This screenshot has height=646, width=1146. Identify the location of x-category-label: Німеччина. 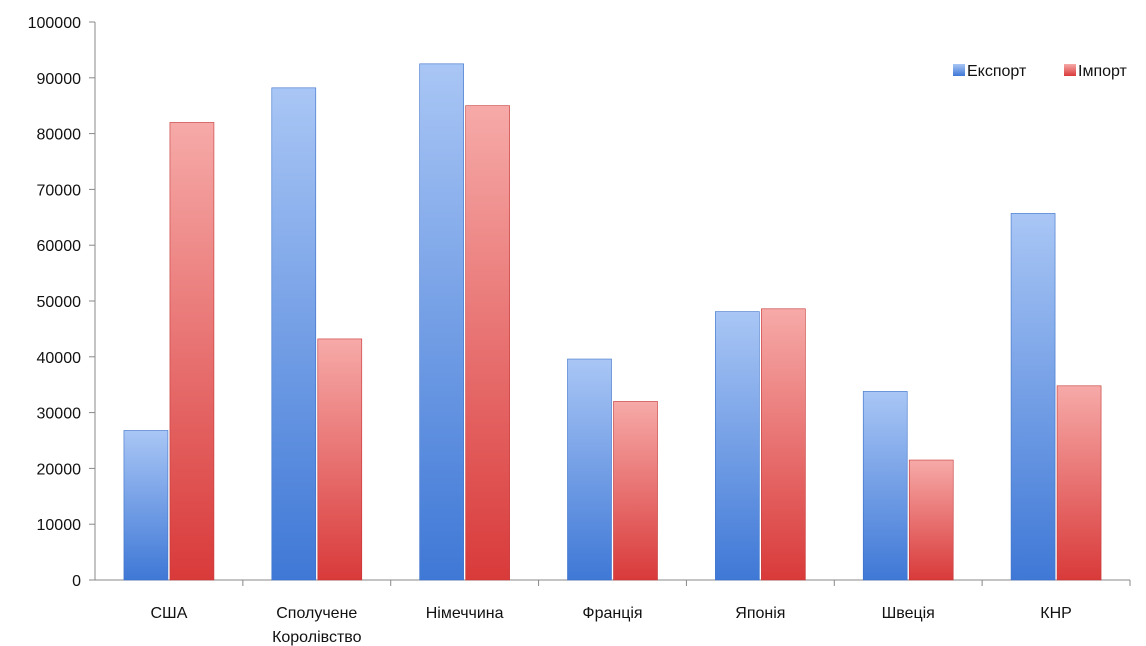
(465, 613).